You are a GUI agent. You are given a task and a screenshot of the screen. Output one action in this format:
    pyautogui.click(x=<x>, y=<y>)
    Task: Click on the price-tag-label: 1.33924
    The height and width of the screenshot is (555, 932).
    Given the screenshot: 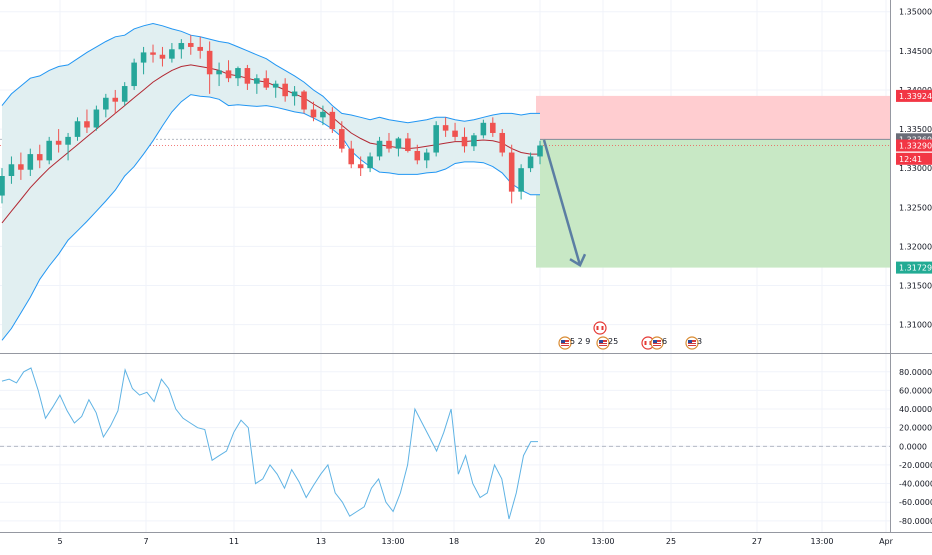 What is the action you would take?
    pyautogui.click(x=915, y=96)
    